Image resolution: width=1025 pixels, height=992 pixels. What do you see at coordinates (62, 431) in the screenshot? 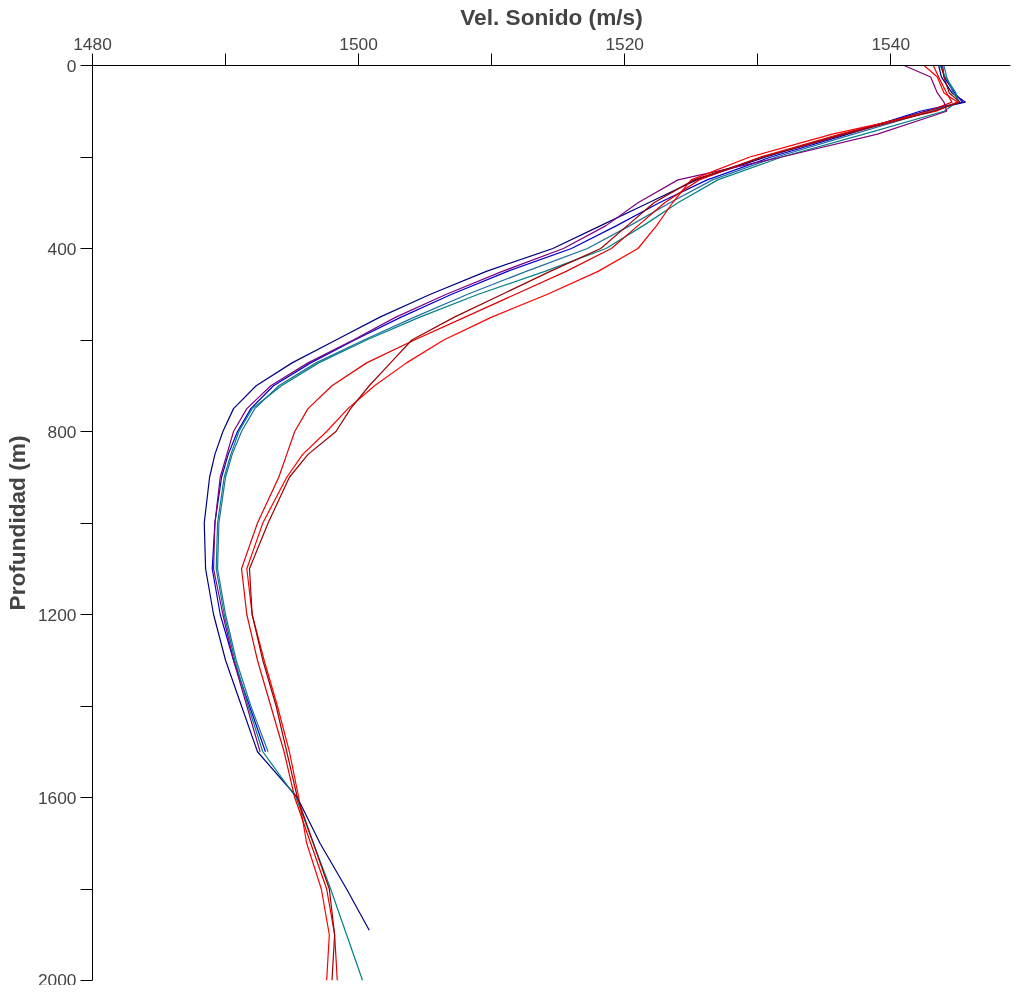
I see `y-tick-label: 800` at bounding box center [62, 431].